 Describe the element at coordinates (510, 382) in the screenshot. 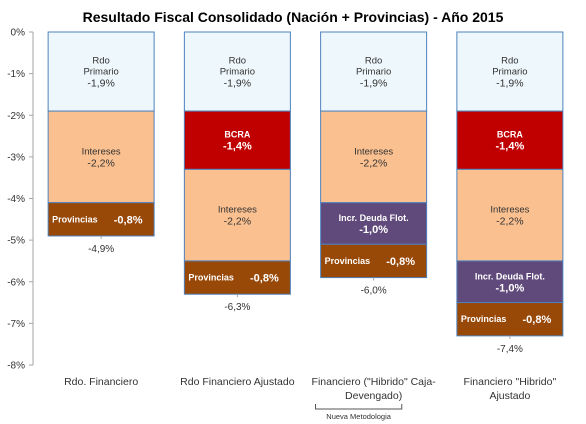

I see `category-label: Financiero "Hibrido"` at that location.